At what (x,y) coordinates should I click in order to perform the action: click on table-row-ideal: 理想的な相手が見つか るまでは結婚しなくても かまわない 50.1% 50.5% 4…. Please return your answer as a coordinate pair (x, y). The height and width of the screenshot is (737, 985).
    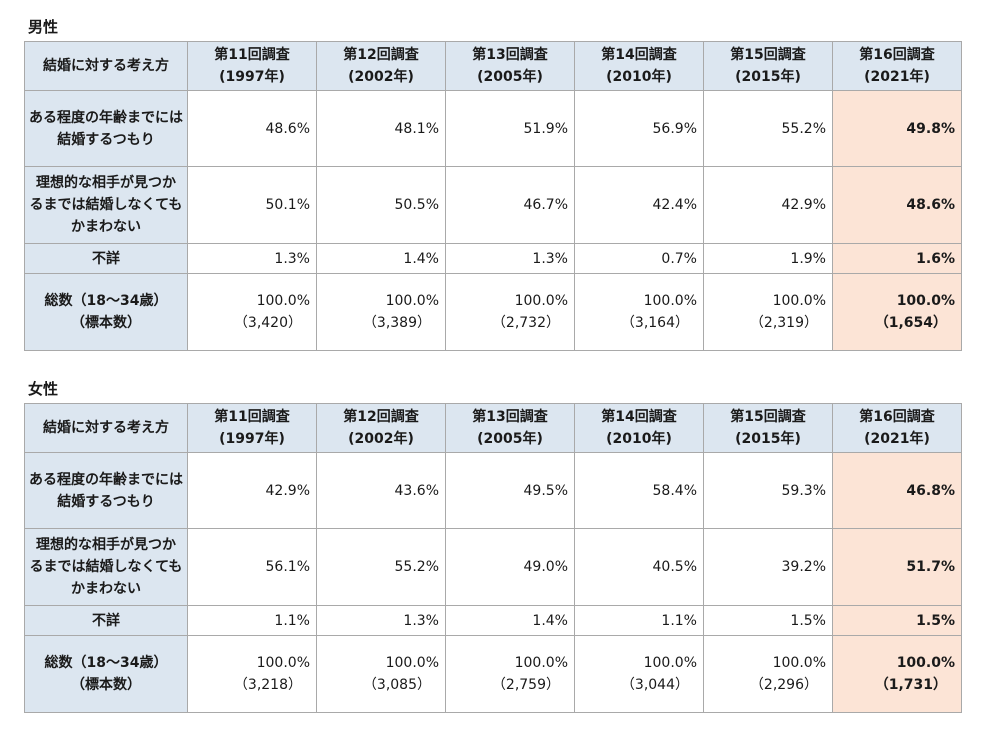
    Looking at the image, I should click on (493, 205).